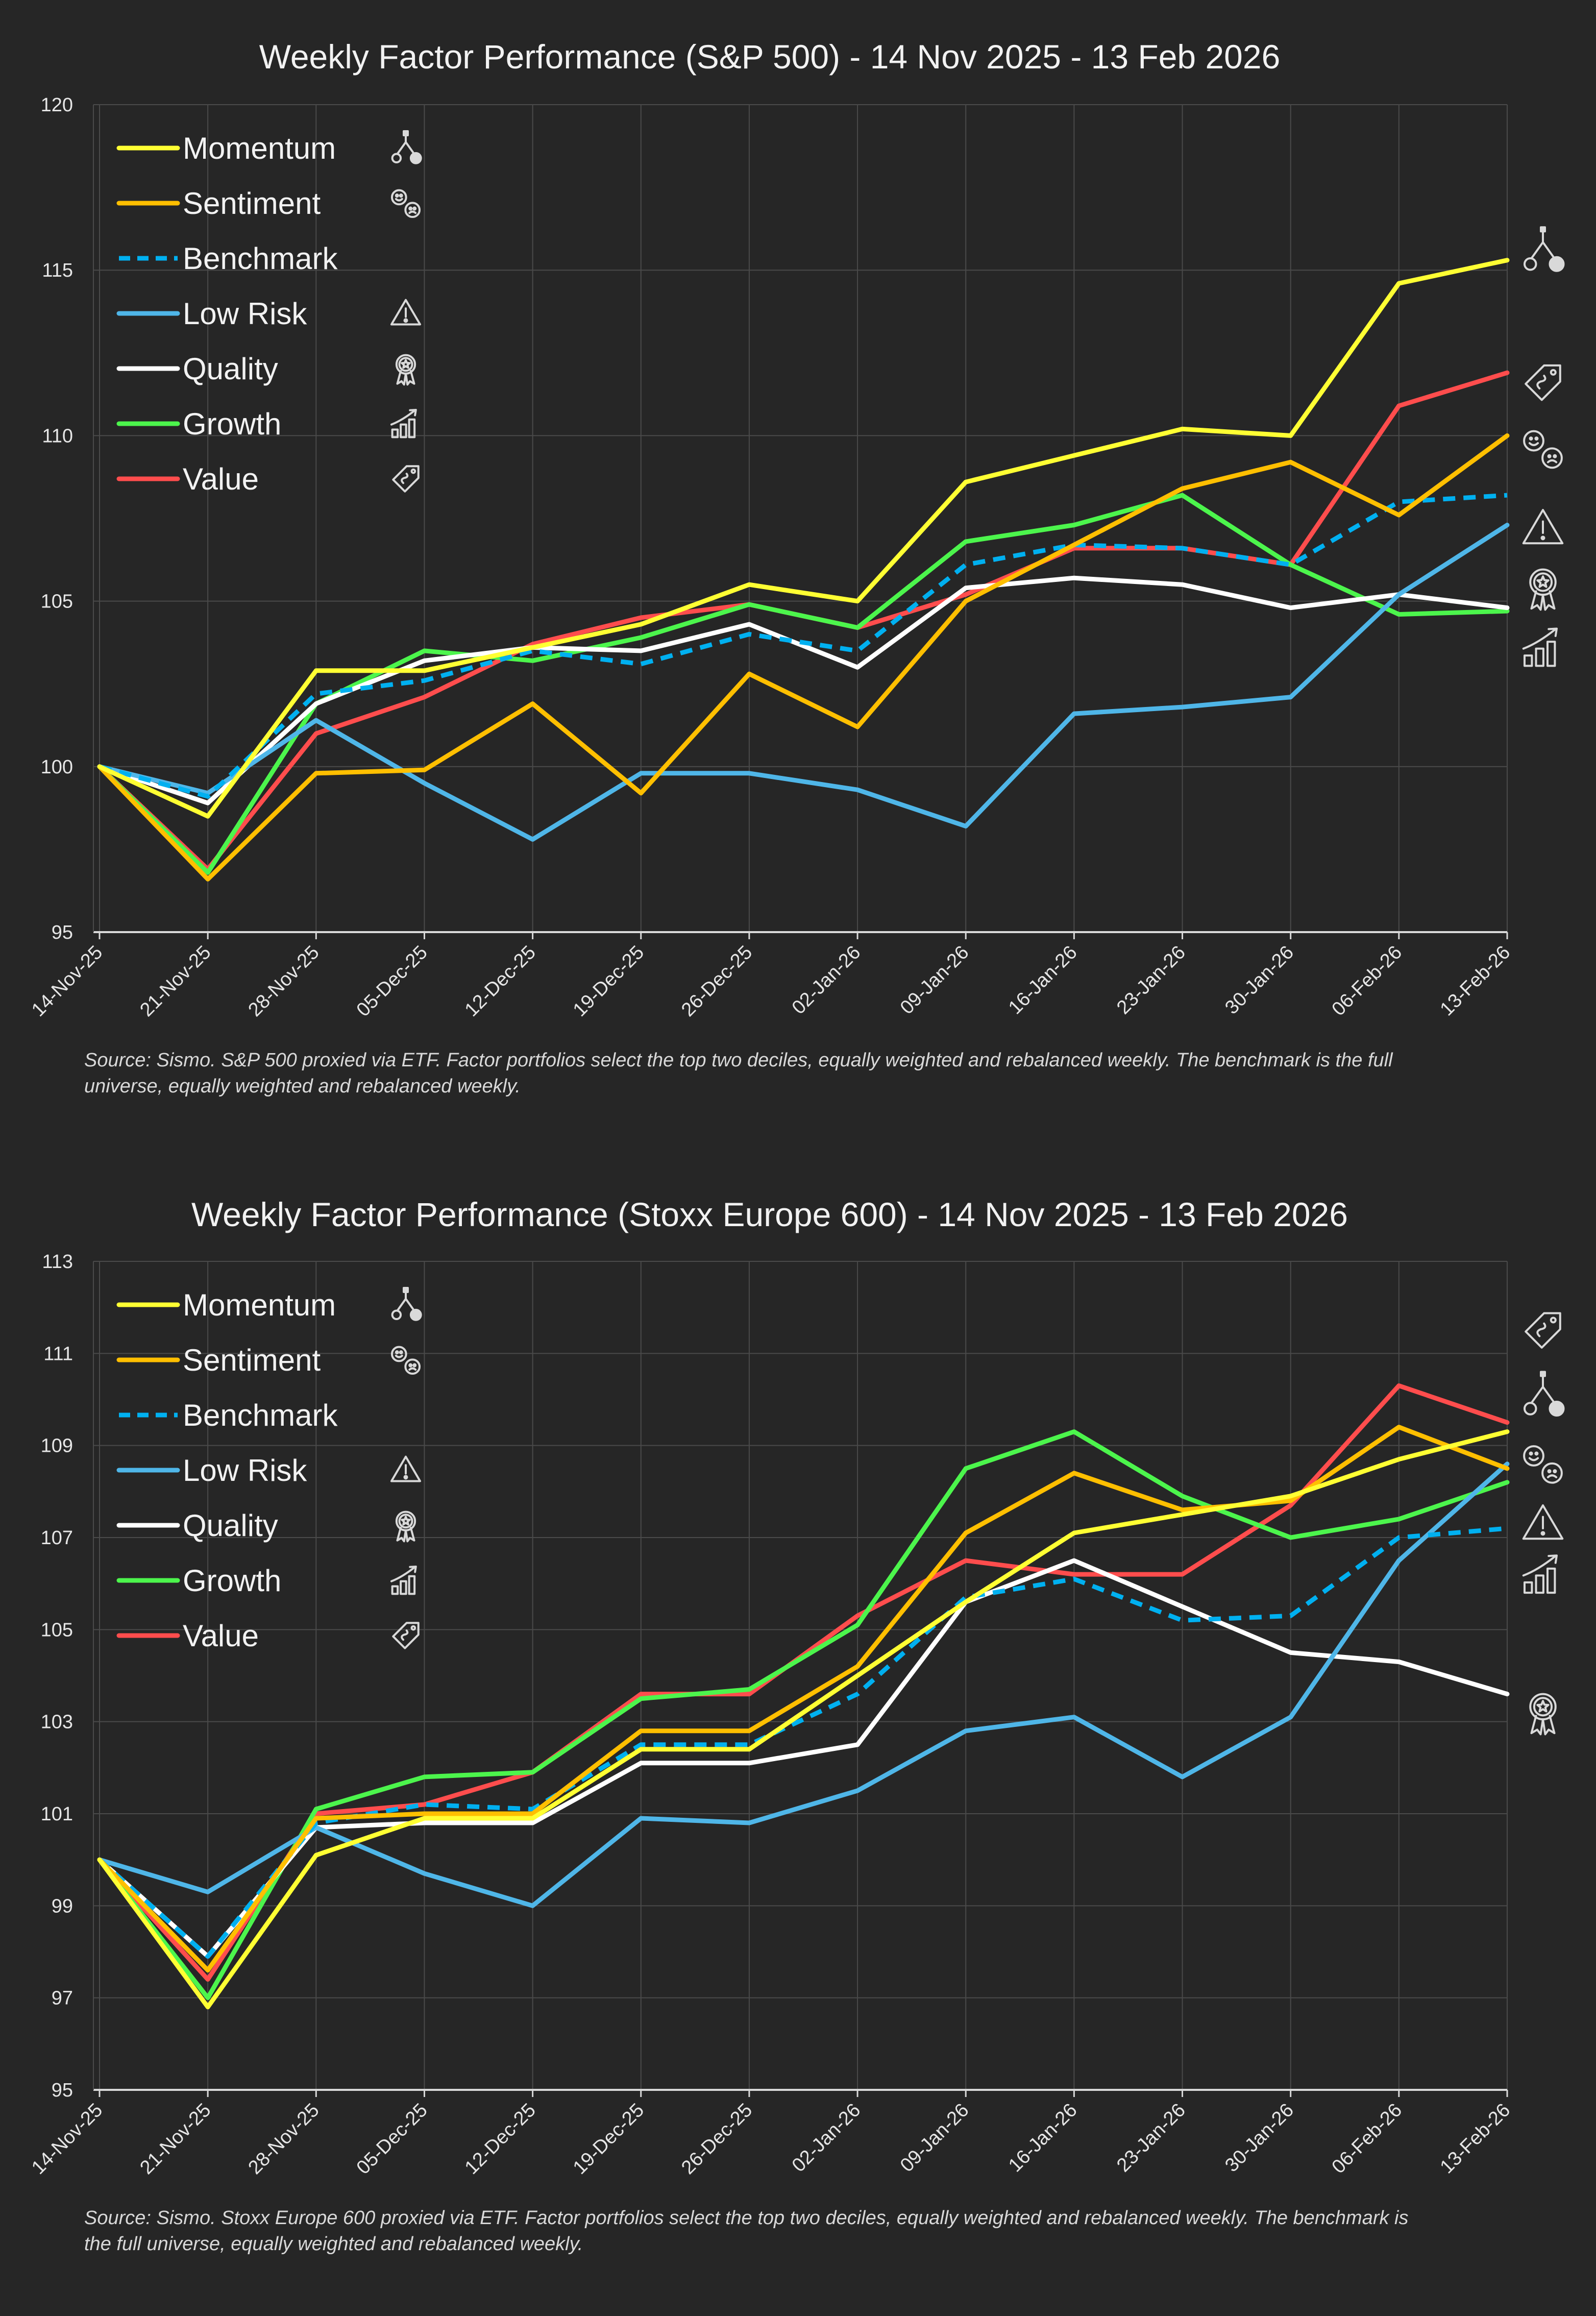  I want to click on quality-icon-ribbon-left, so click(1537, 600).